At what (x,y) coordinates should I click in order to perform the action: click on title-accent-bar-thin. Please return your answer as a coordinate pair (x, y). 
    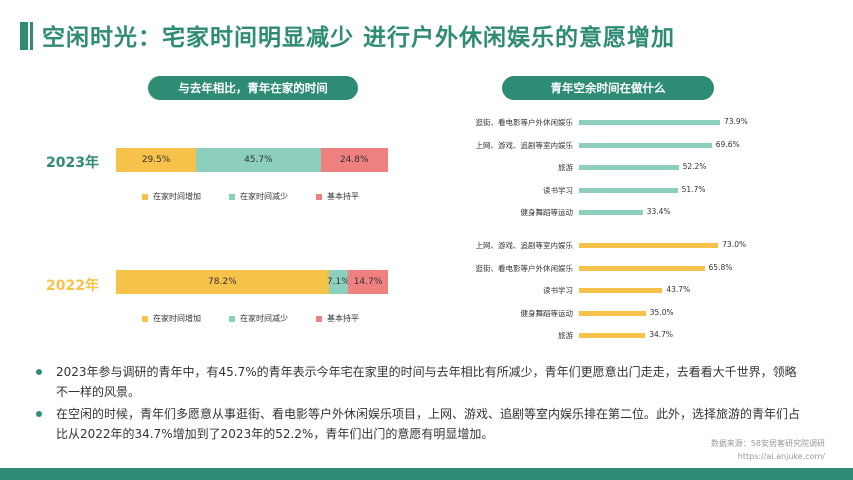
    Looking at the image, I should click on (31, 36).